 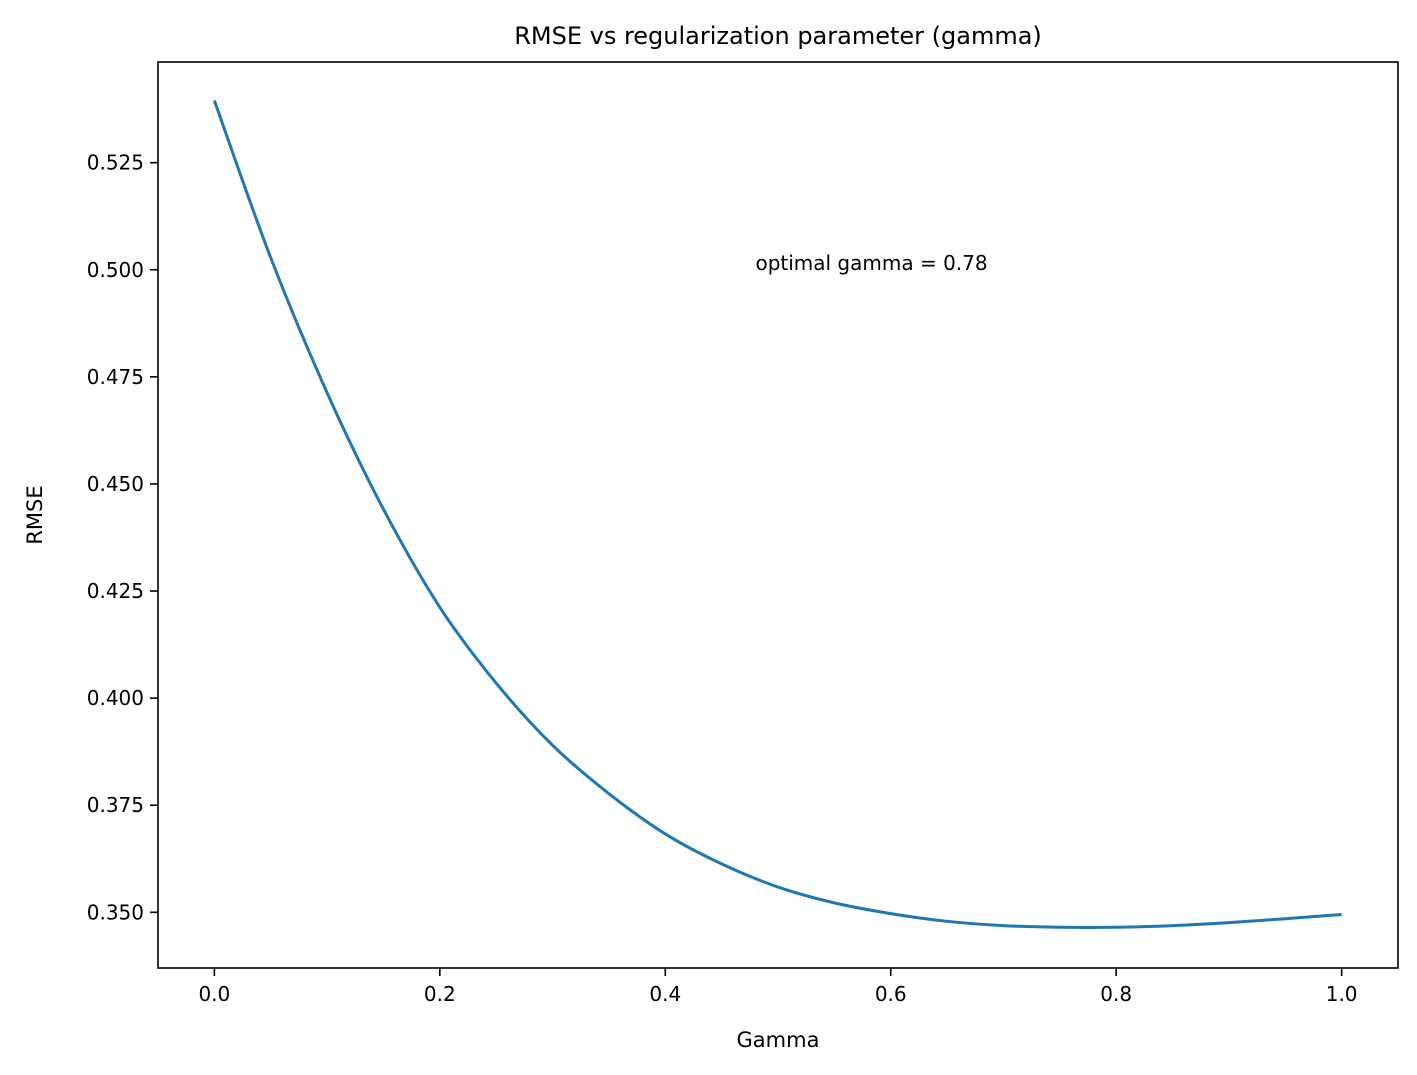 I want to click on x-tick-label: 0.2, so click(x=440, y=994).